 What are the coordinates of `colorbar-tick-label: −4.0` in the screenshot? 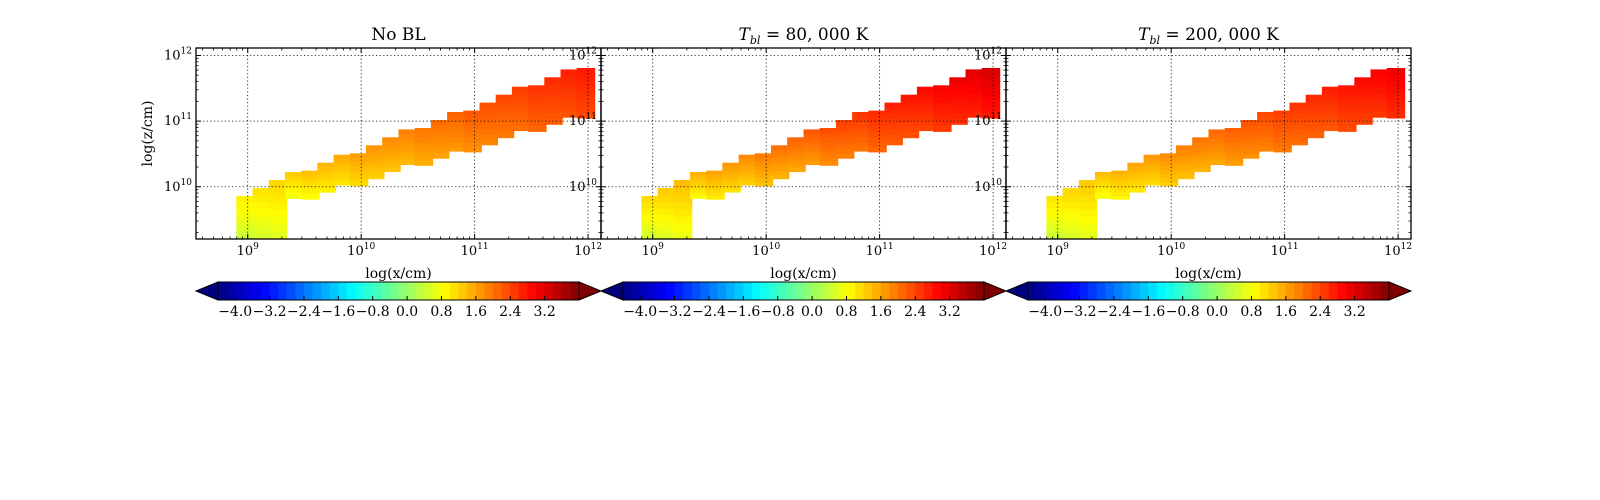 It's located at (640, 312).